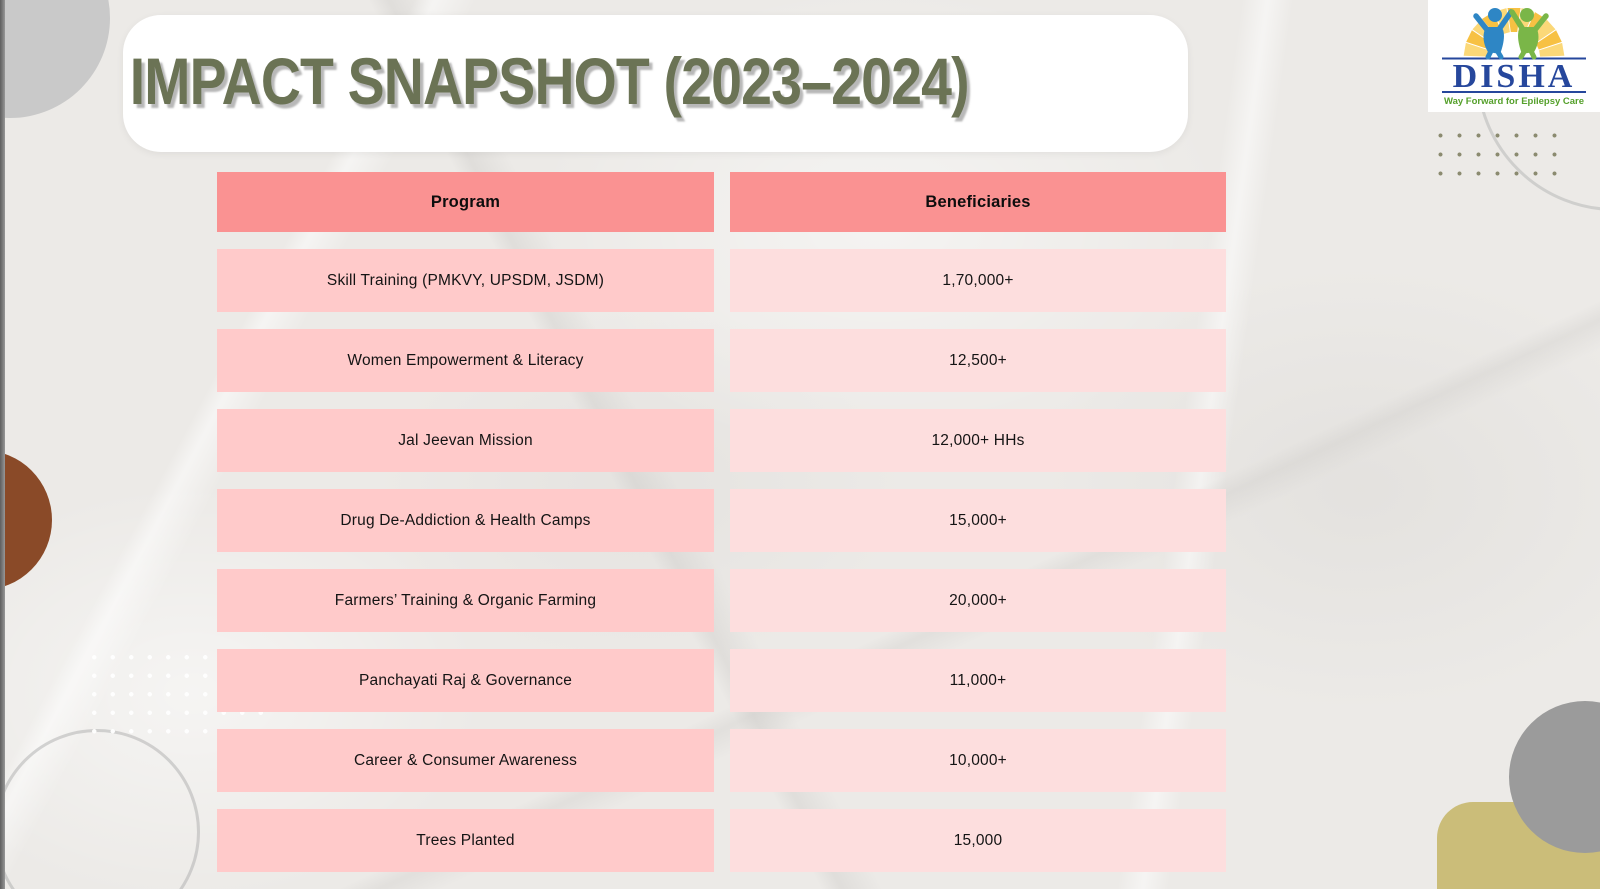 The height and width of the screenshot is (889, 1600). What do you see at coordinates (978, 760) in the screenshot?
I see `beneficiaries-cell: 10,000+` at bounding box center [978, 760].